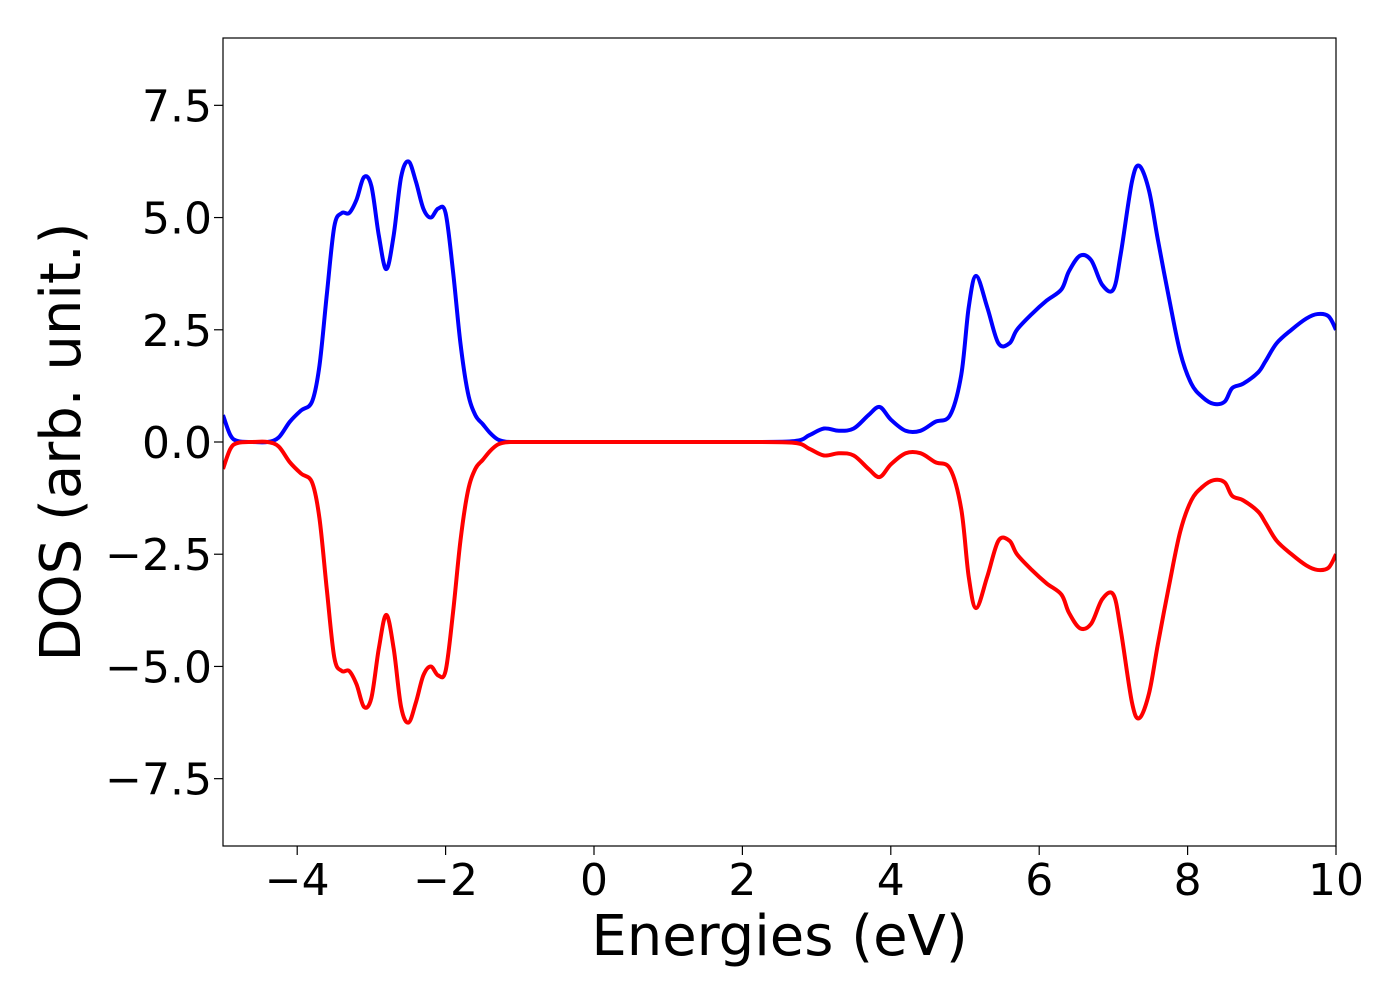 Image resolution: width=1400 pixels, height=1000 pixels. I want to click on x-tick-label: 10, so click(1336, 880).